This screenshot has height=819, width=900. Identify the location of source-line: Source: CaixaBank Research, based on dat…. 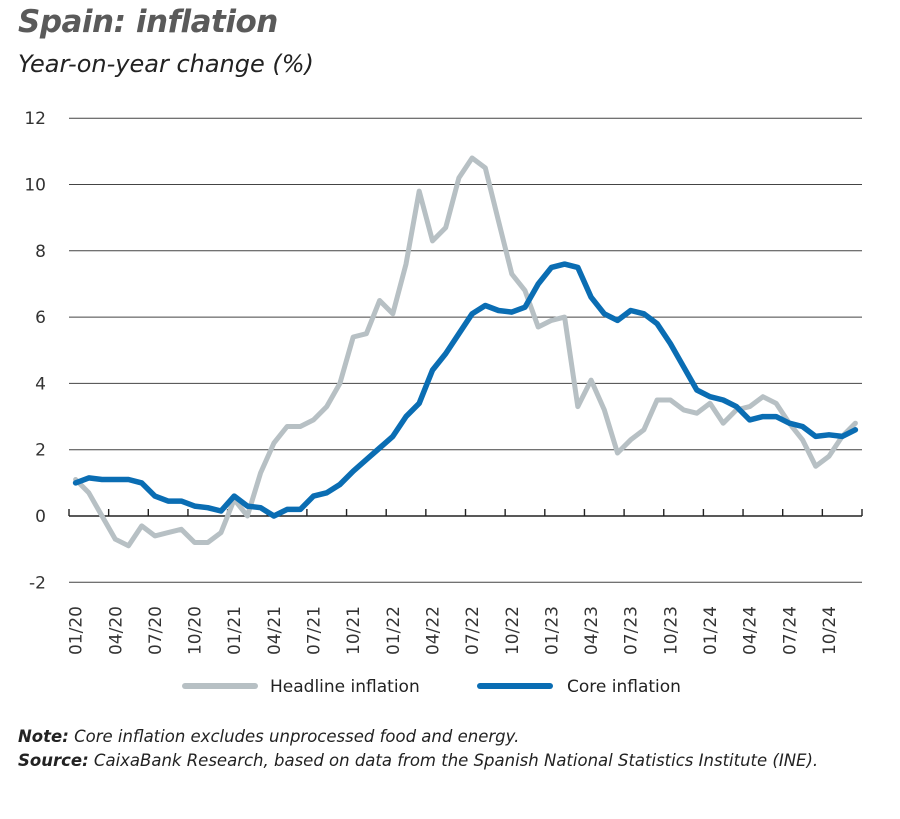
(418, 761).